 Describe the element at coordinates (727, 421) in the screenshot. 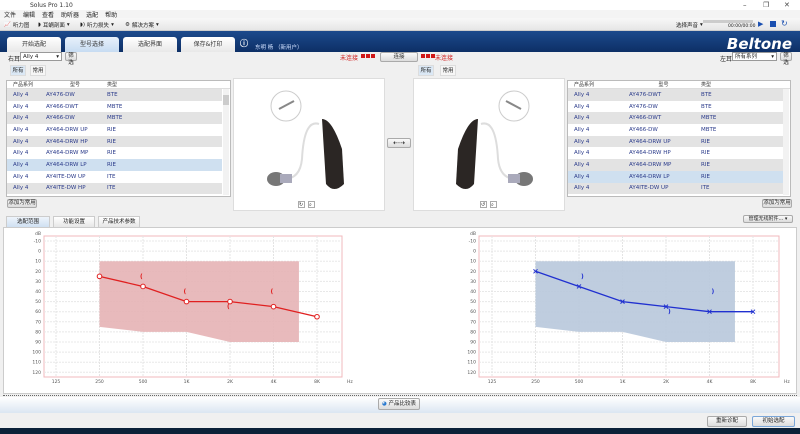

I see `refit-button: 重新诊配` at that location.